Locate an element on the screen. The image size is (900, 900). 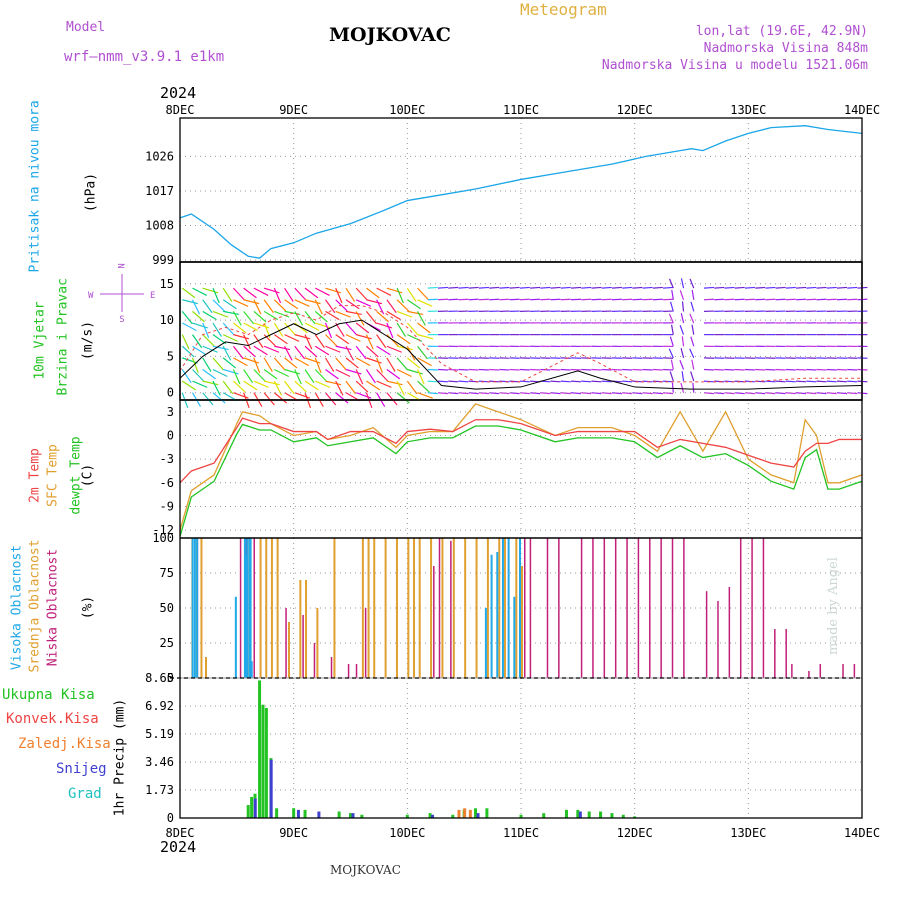
meteogram-label: Meteogram is located at coordinates (563, 9).